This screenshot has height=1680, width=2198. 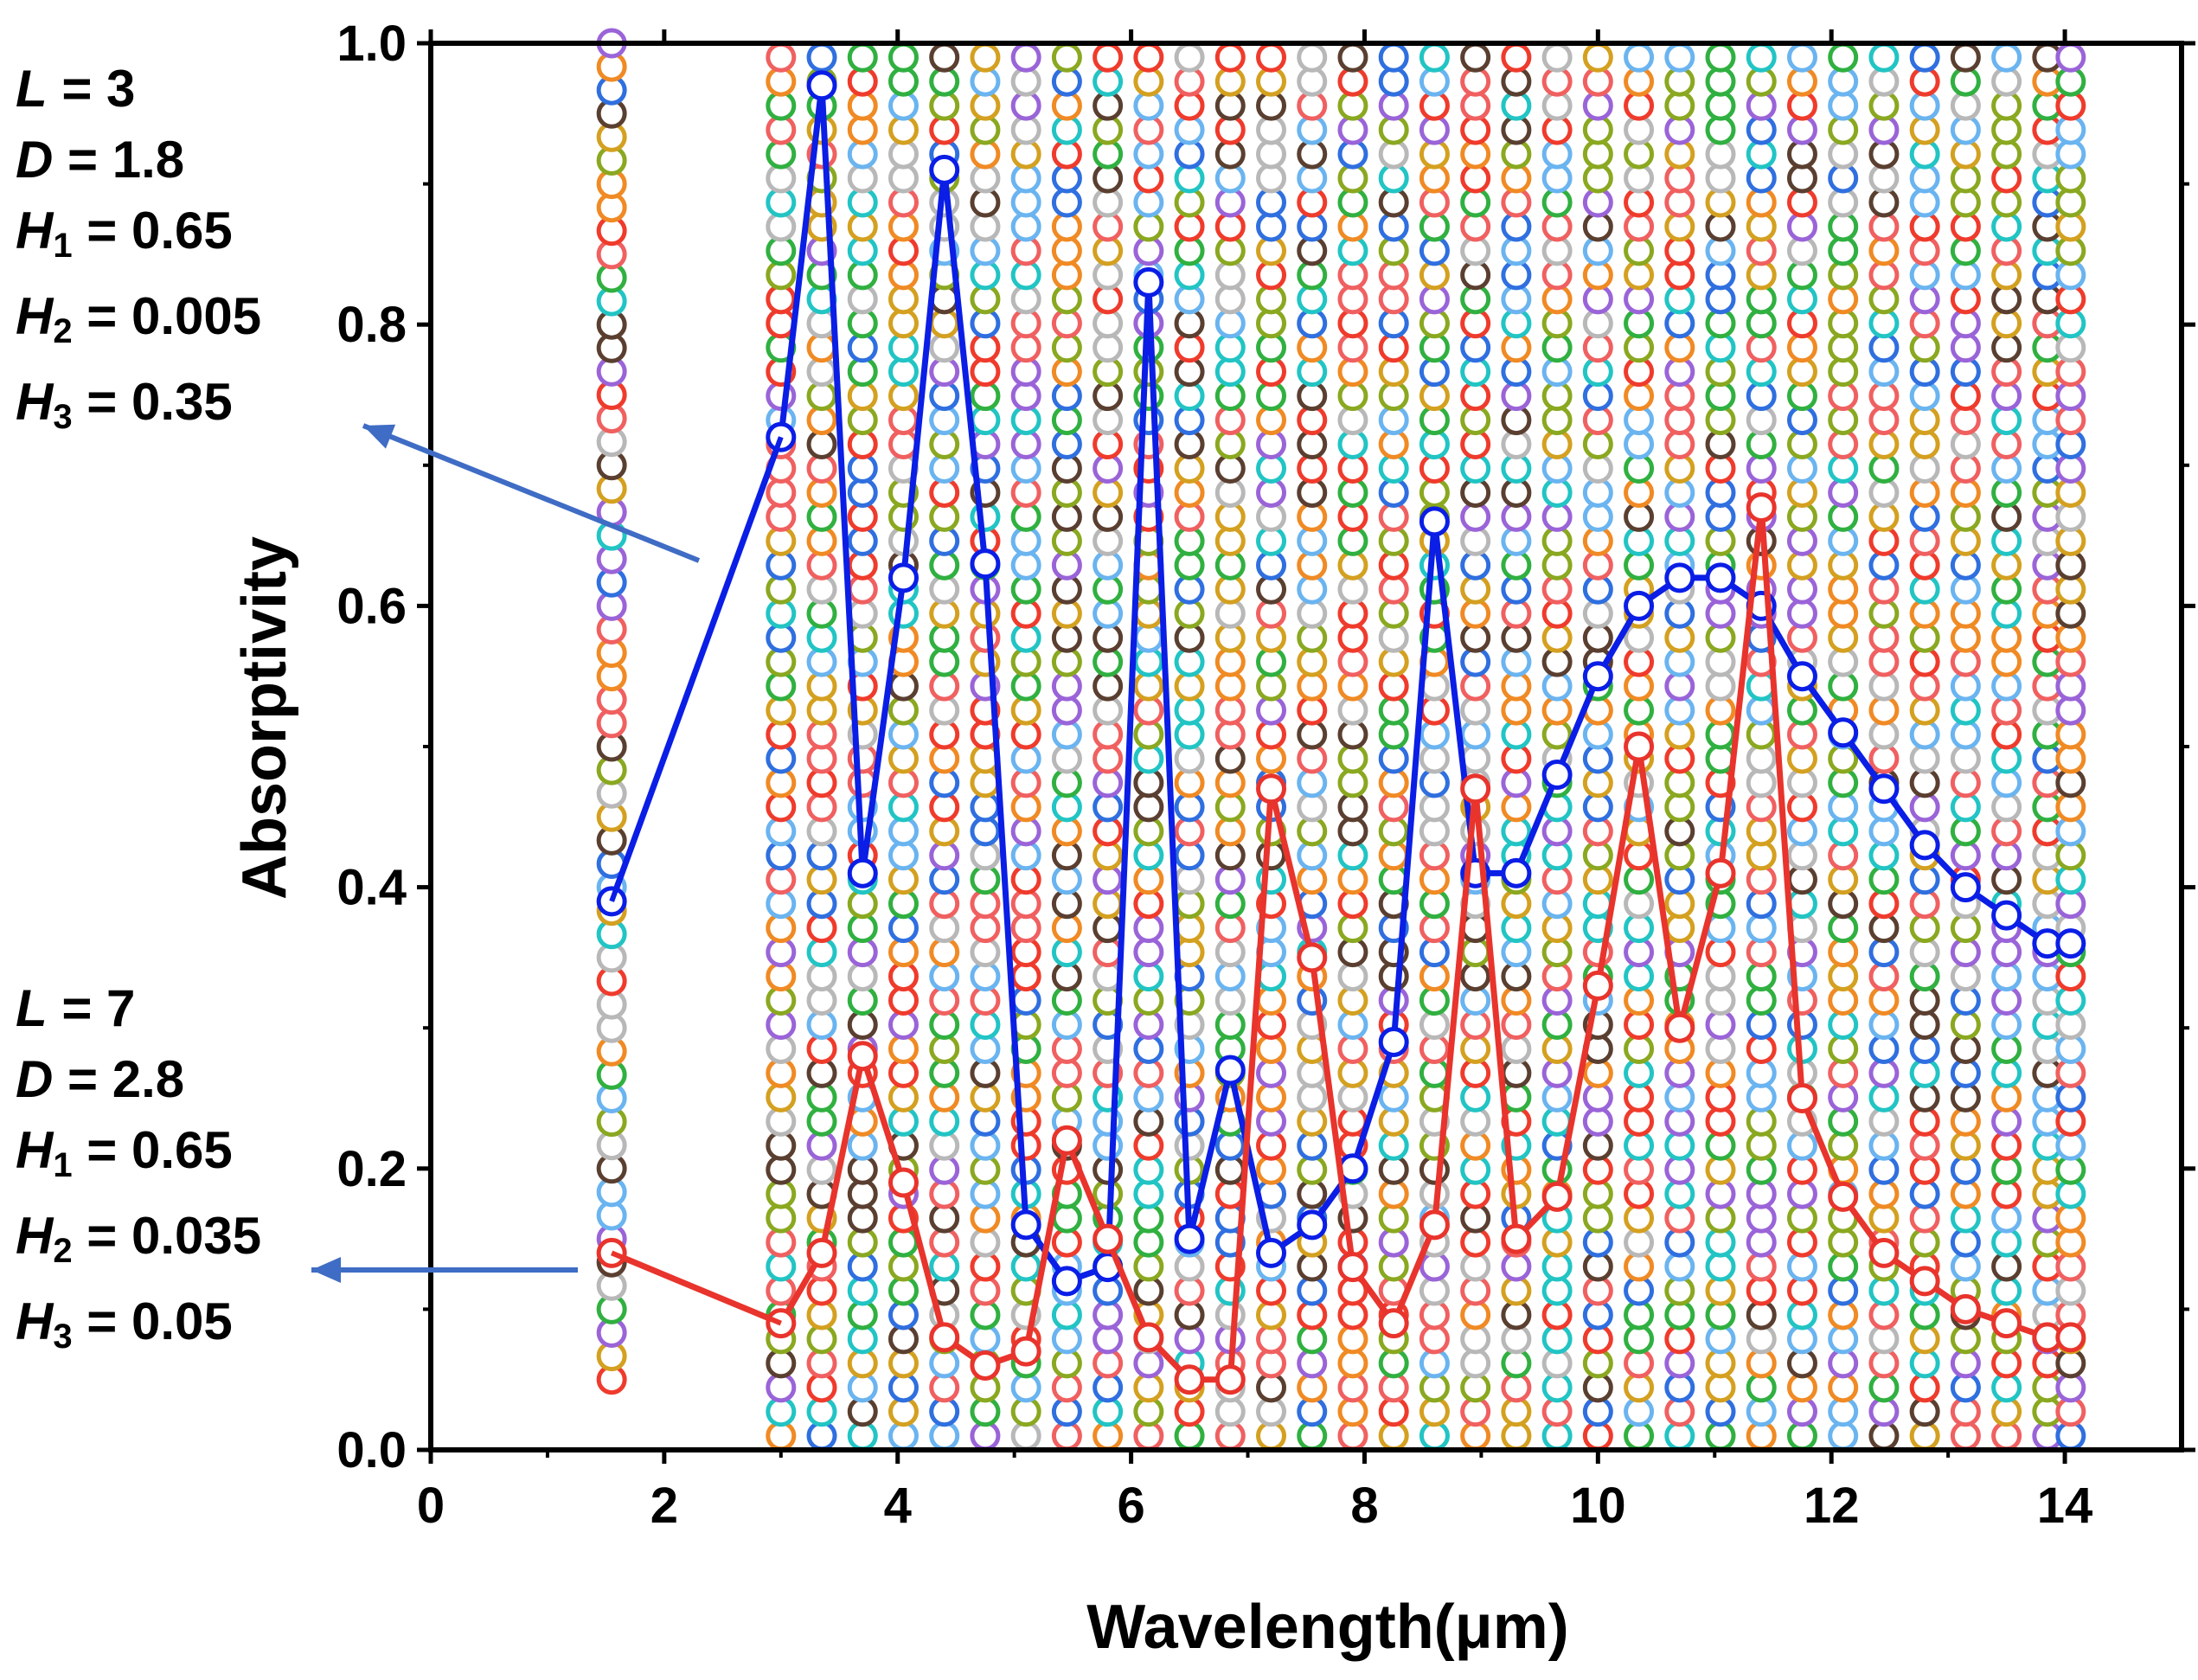 I want to click on y-tick-label: 0.0, so click(x=371, y=1450).